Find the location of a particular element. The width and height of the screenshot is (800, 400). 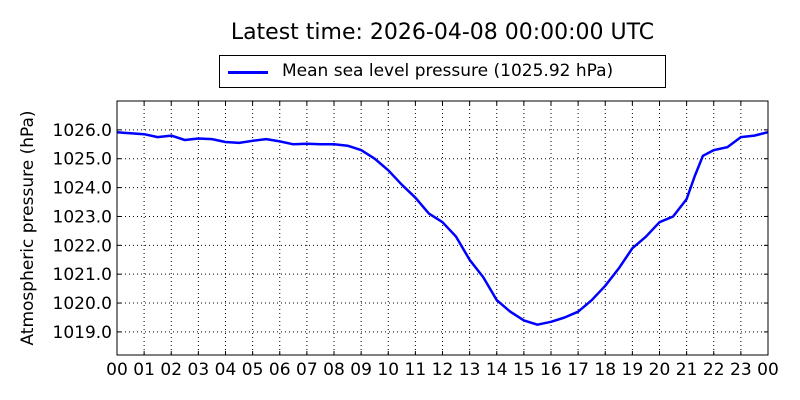

x-tick-label: 16 is located at coordinates (551, 370).